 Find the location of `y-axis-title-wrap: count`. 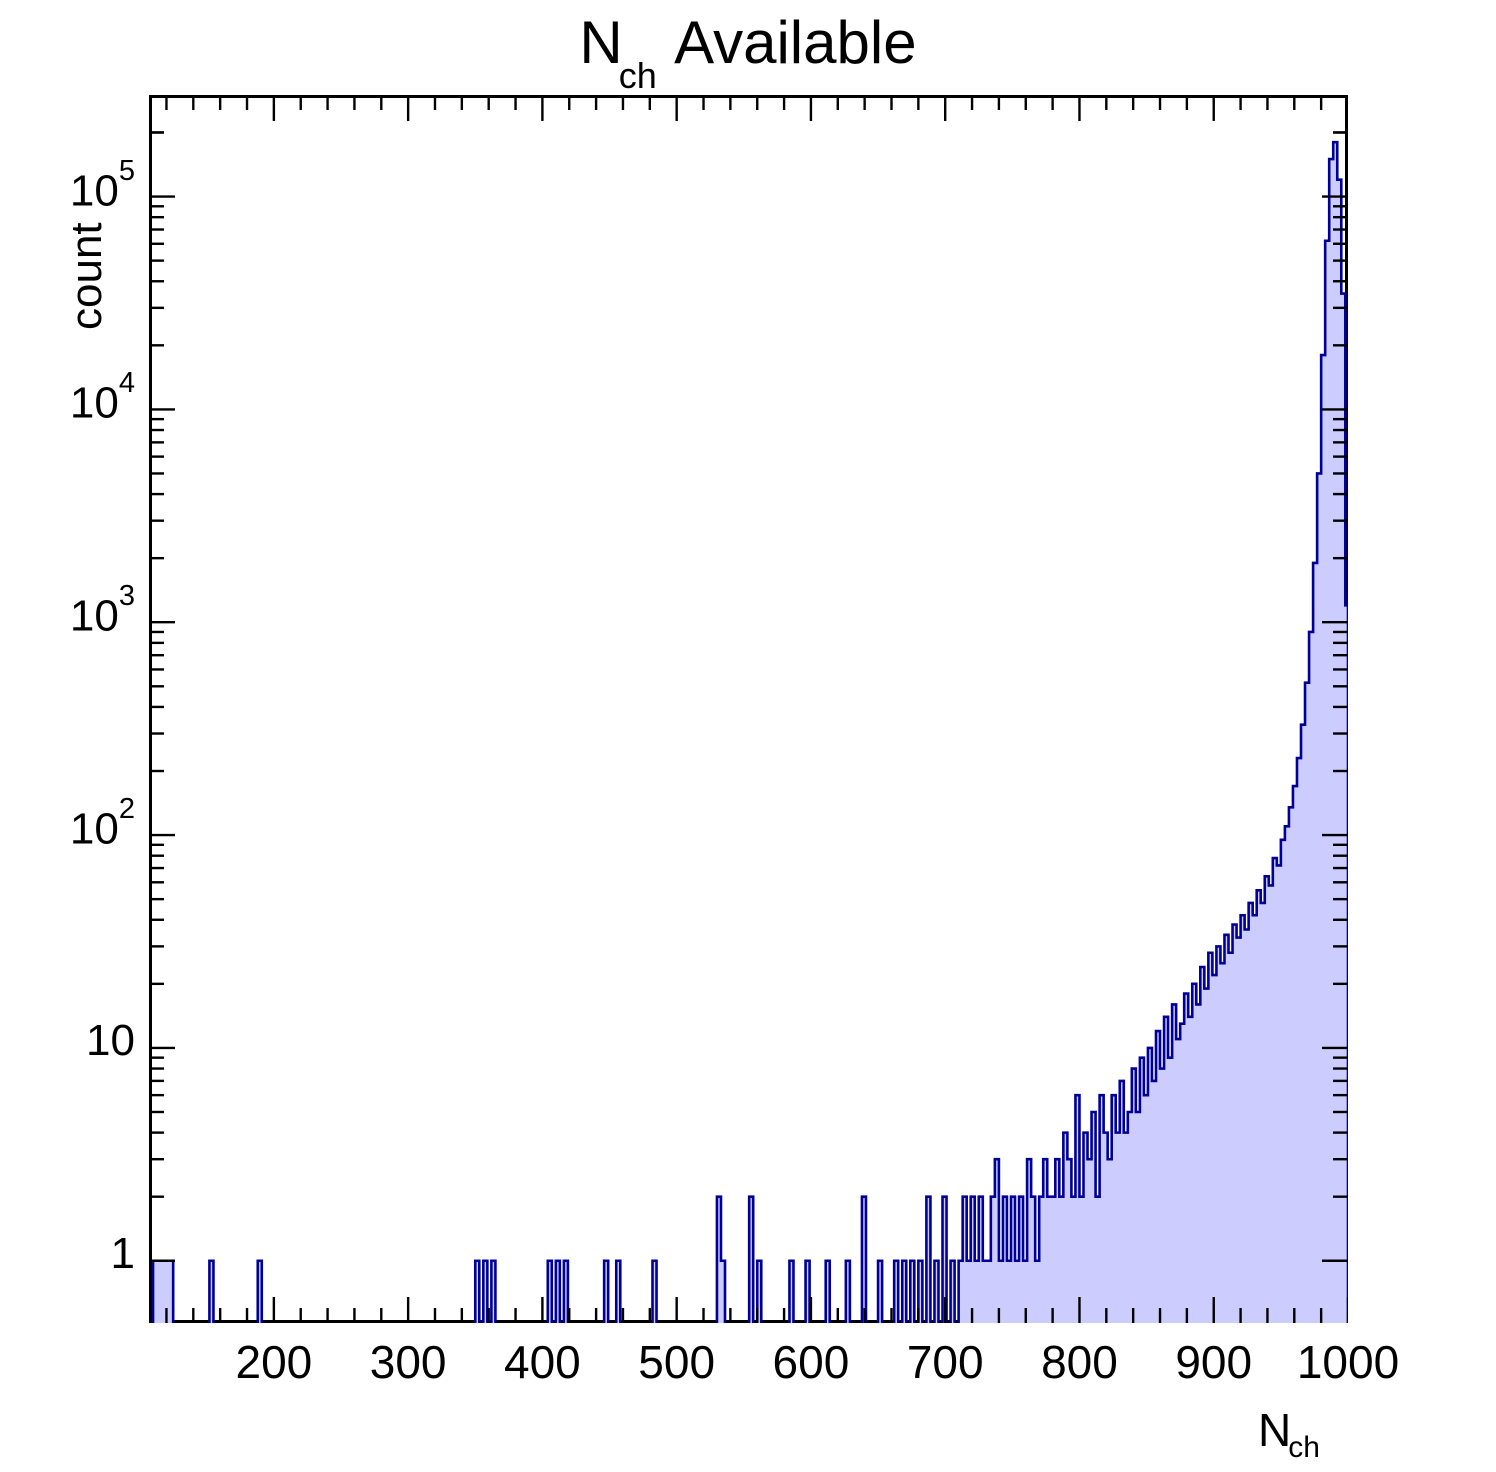

y-axis-title-wrap: count is located at coordinates (62, 233).